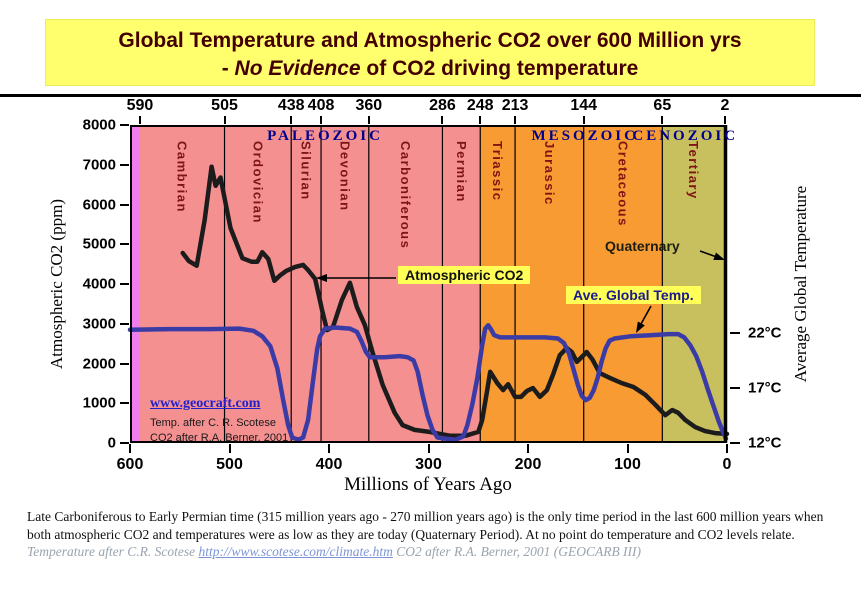 The image size is (861, 593). Describe the element at coordinates (224, 105) in the screenshot. I see `top-tick-label-505: 505` at that location.